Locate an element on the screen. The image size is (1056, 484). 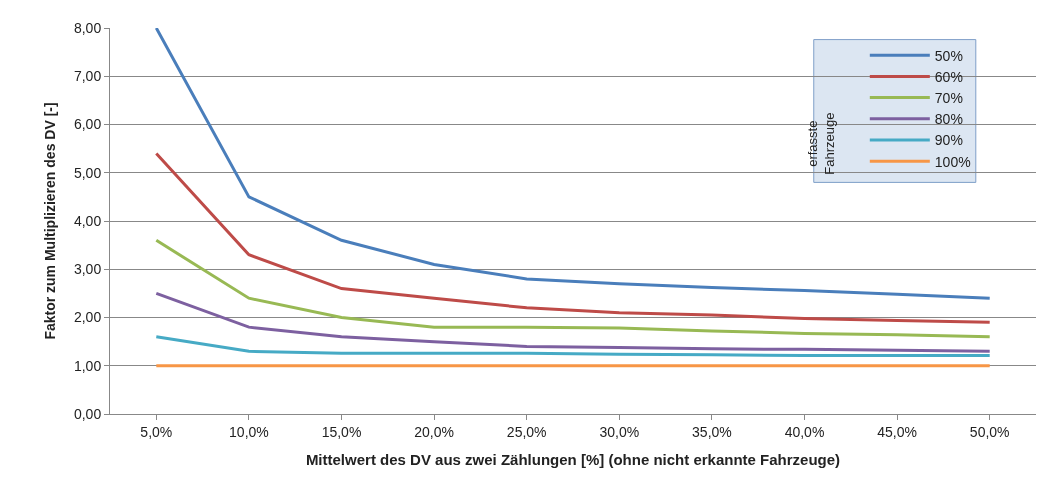
legend-label: 60% is located at coordinates (948, 76).